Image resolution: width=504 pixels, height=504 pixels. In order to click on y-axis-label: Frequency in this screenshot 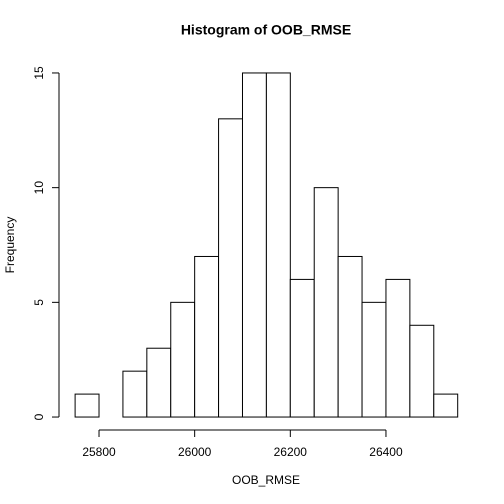, I will do `click(10, 245)`.